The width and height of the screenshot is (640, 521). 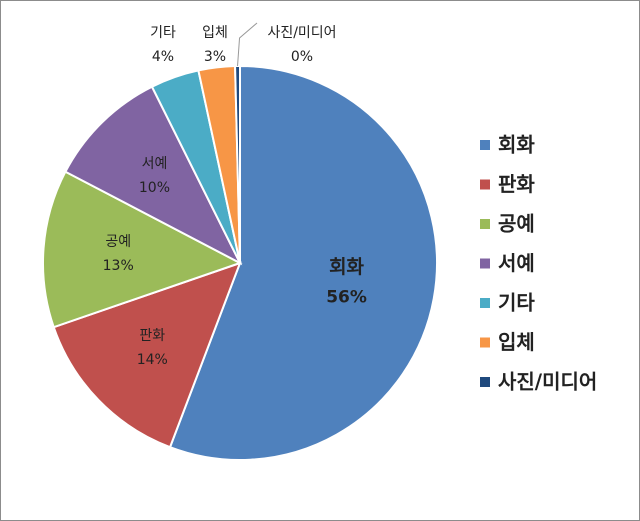 I want to click on legend-label: 판화, so click(x=516, y=184).